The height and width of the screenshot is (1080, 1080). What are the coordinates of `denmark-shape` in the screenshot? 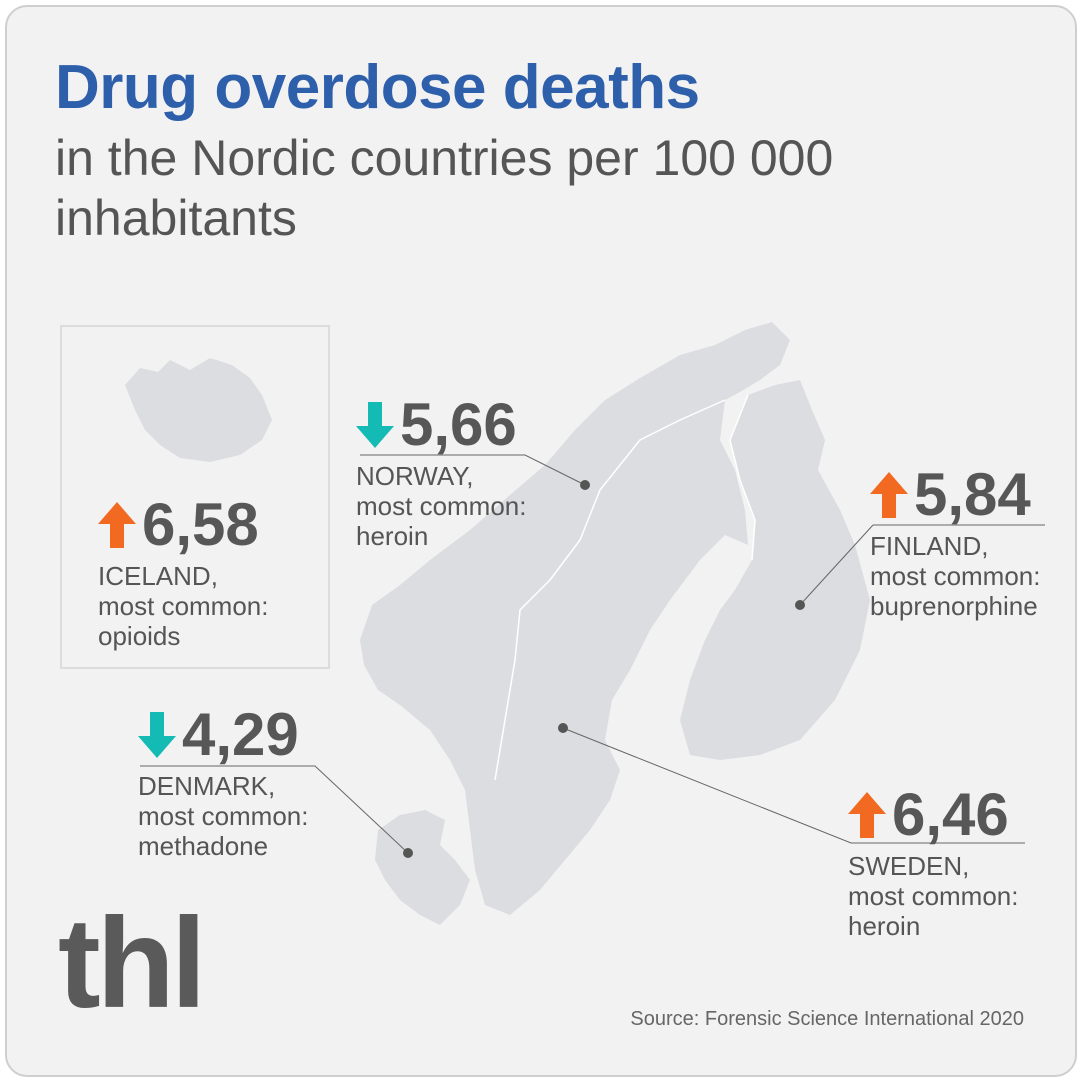 It's located at (422, 867).